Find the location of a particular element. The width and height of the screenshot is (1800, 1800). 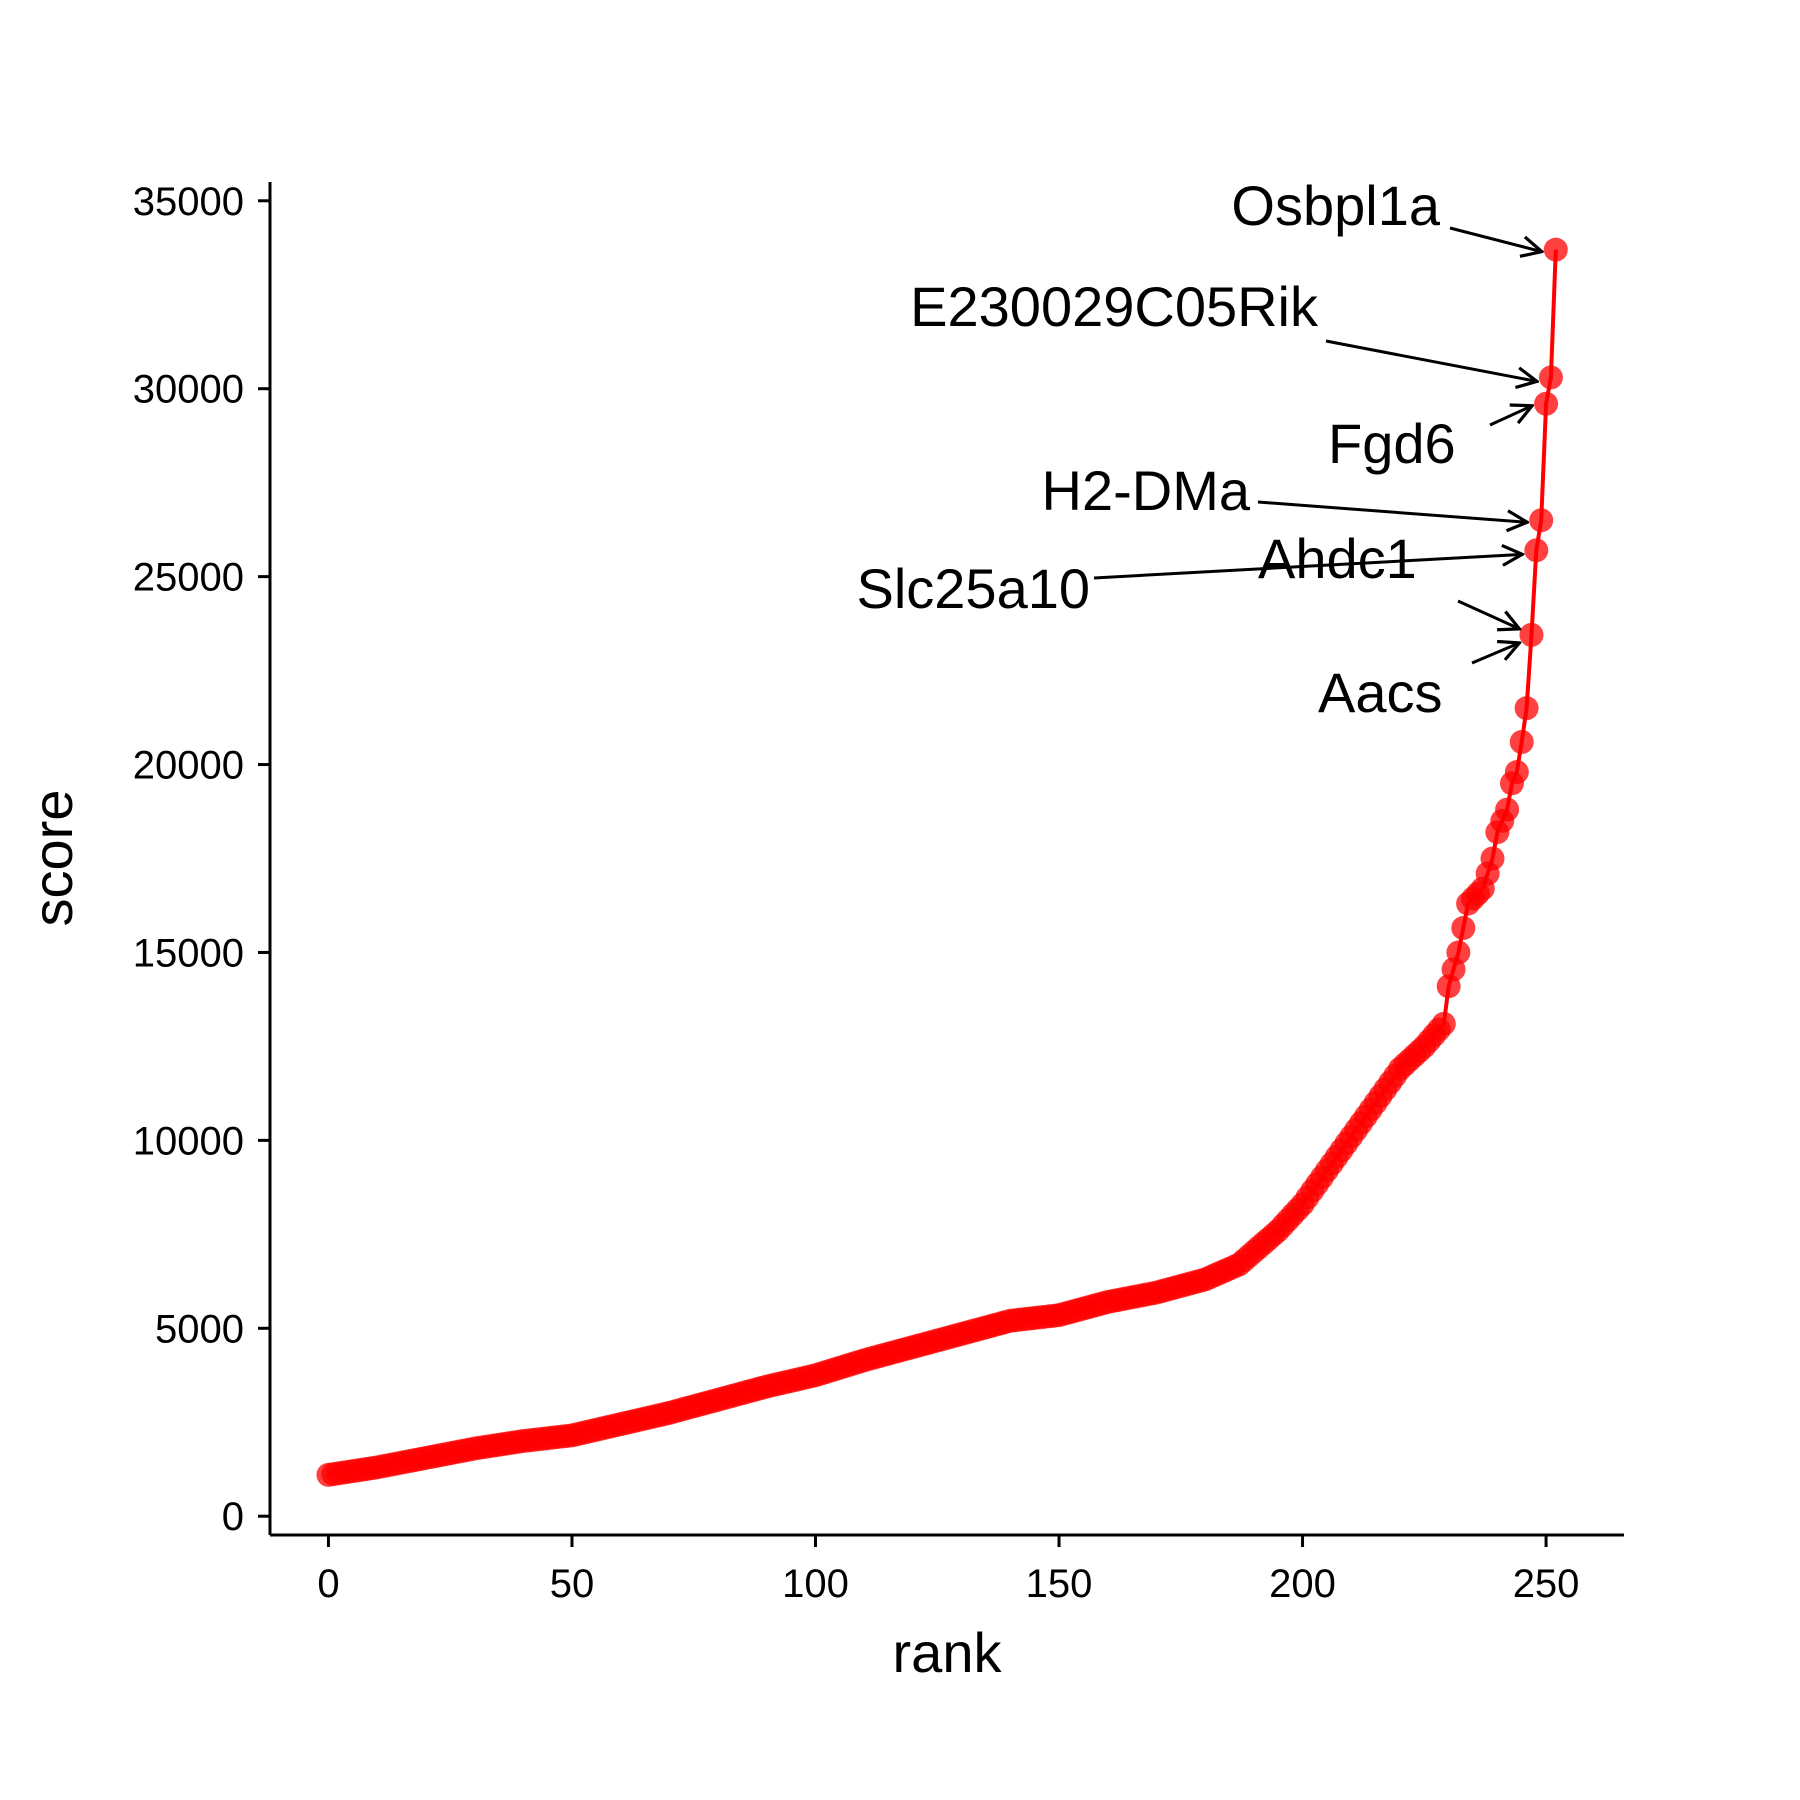

x-tick-label: 250 is located at coordinates (1546, 1584).